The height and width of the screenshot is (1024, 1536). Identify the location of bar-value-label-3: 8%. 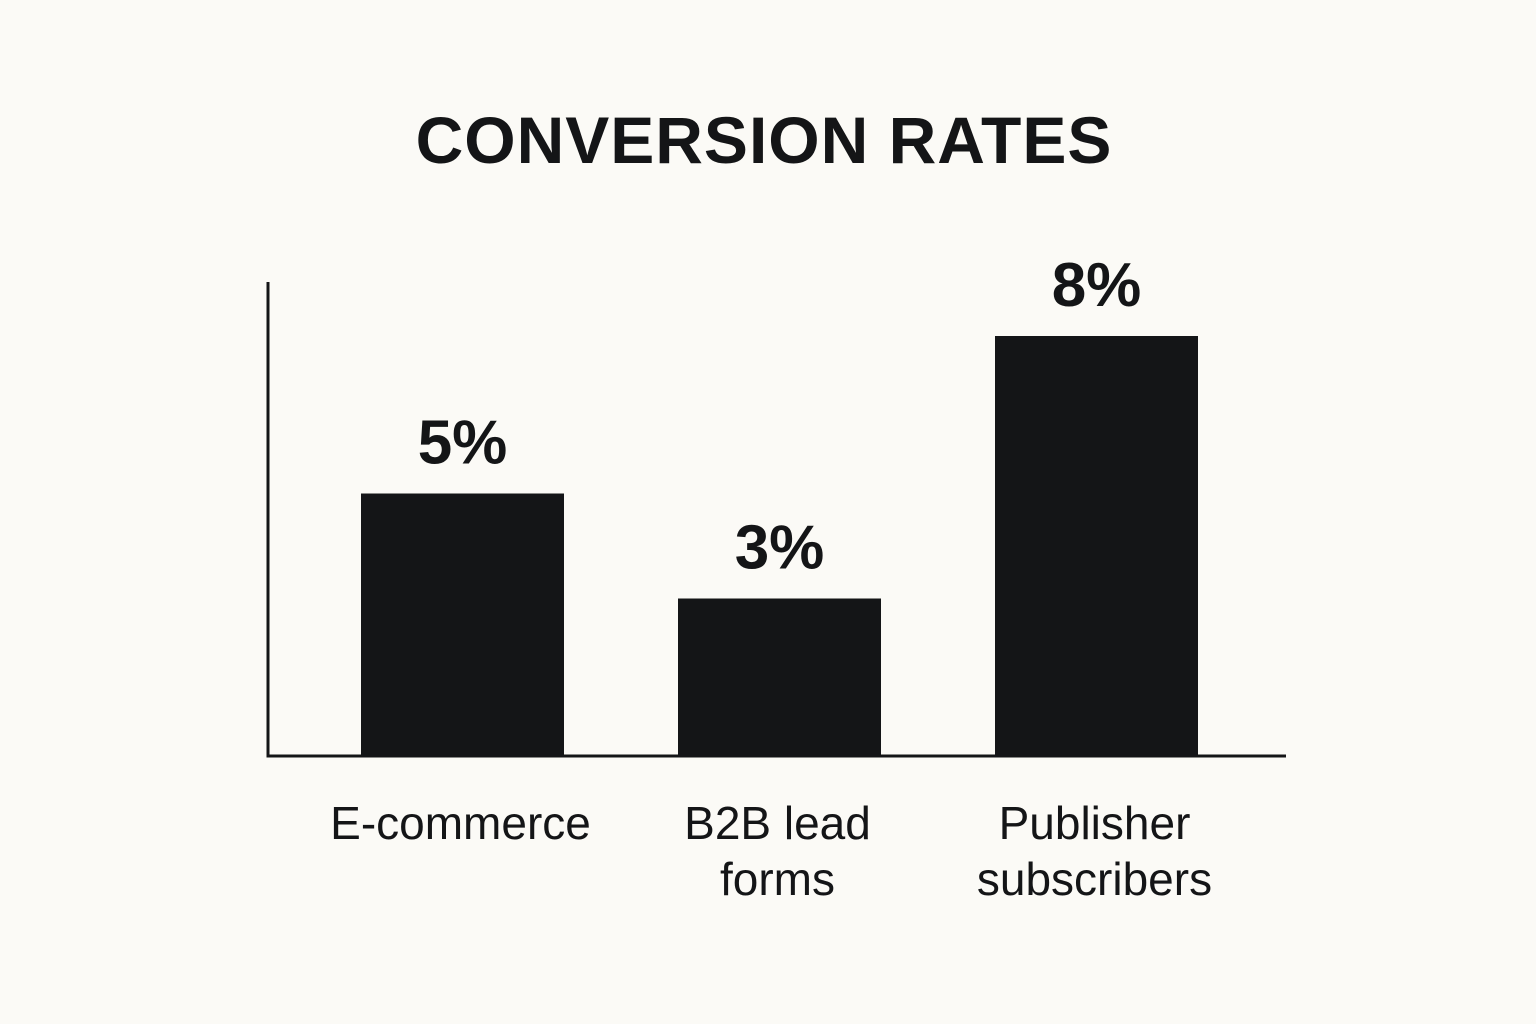
(1097, 285).